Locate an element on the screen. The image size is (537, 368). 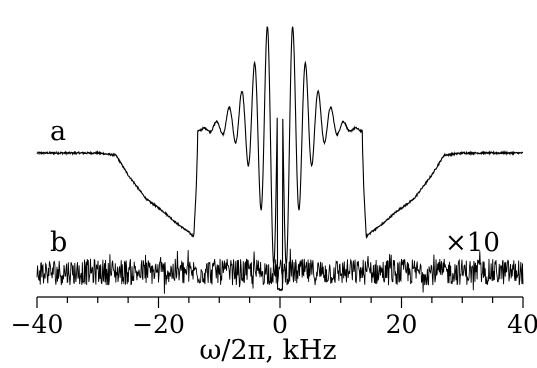
x-tick-label: 0 is located at coordinates (280, 324).